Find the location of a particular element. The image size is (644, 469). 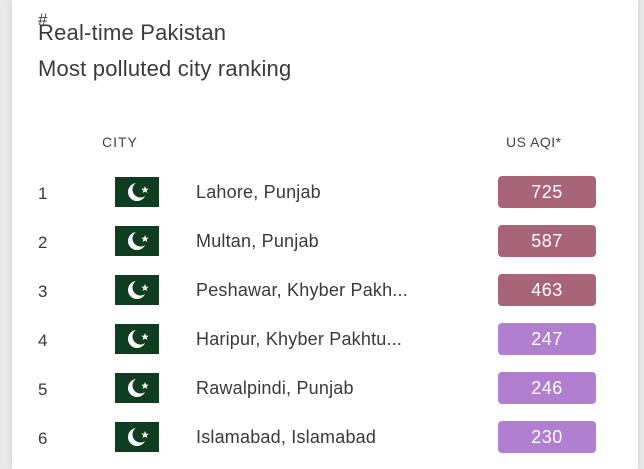

table-row: 4 Haripur, Khyber Pakhtu... 247 is located at coordinates (325, 345).